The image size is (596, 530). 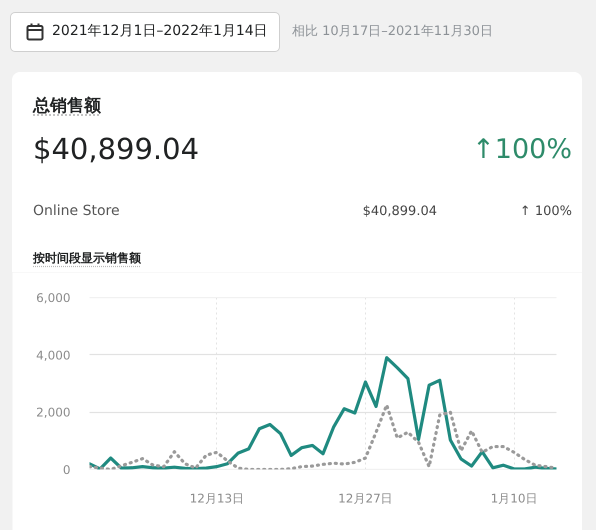 What do you see at coordinates (217, 499) in the screenshot?
I see `x-tick-label: 12月13日` at bounding box center [217, 499].